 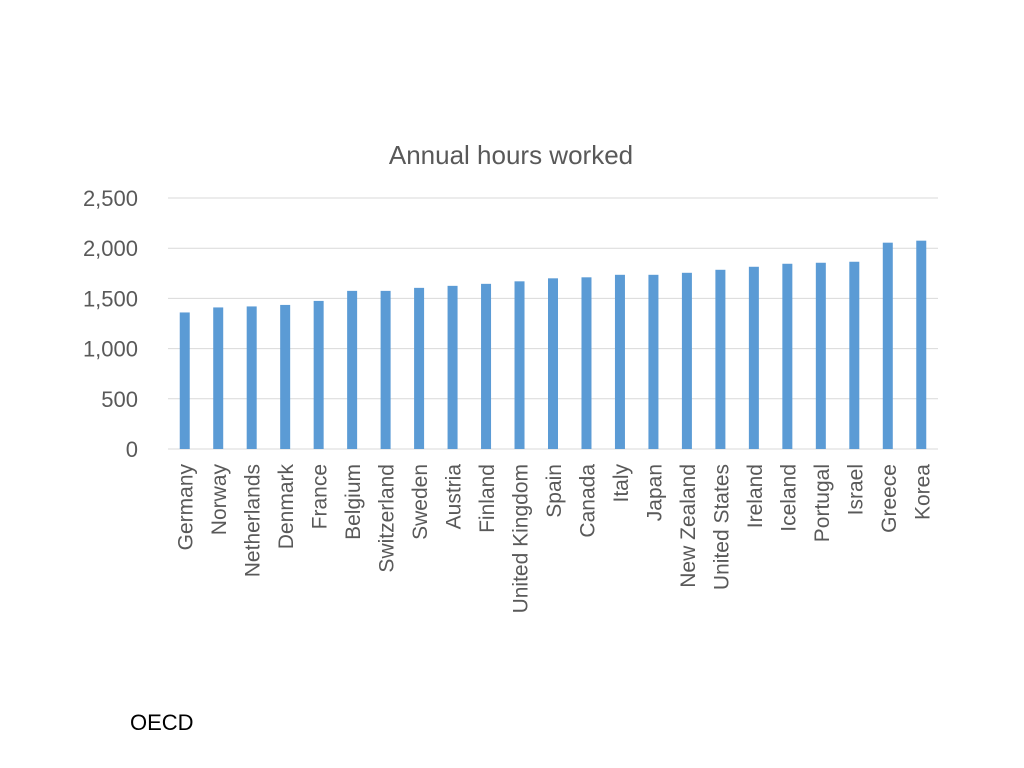 I want to click on bar-israel, so click(x=854, y=355).